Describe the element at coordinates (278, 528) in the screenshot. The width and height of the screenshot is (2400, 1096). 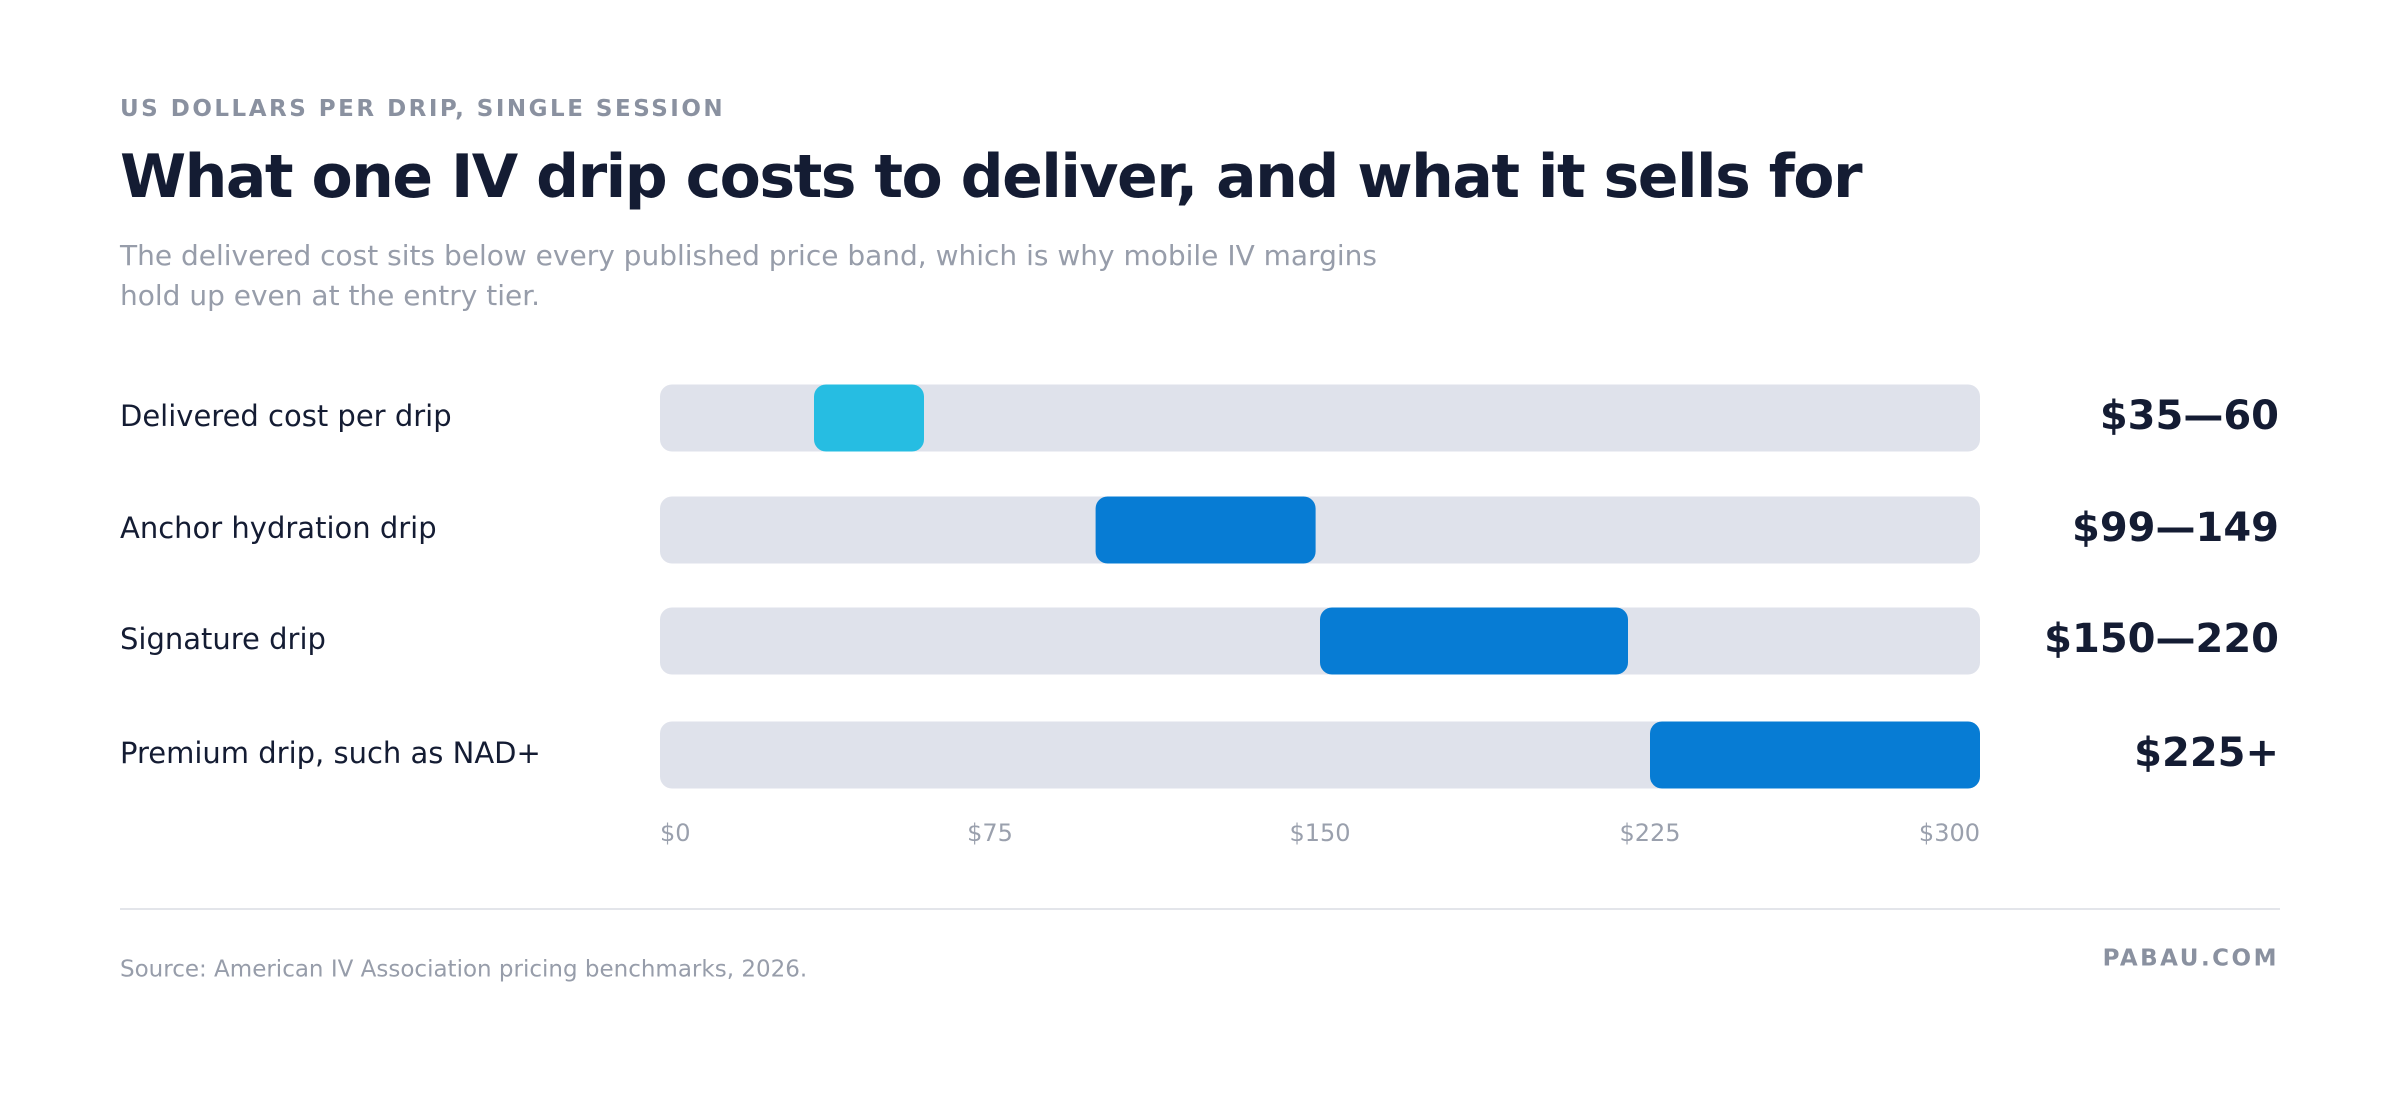
I see `category-label: Anchor hydration drip` at that location.